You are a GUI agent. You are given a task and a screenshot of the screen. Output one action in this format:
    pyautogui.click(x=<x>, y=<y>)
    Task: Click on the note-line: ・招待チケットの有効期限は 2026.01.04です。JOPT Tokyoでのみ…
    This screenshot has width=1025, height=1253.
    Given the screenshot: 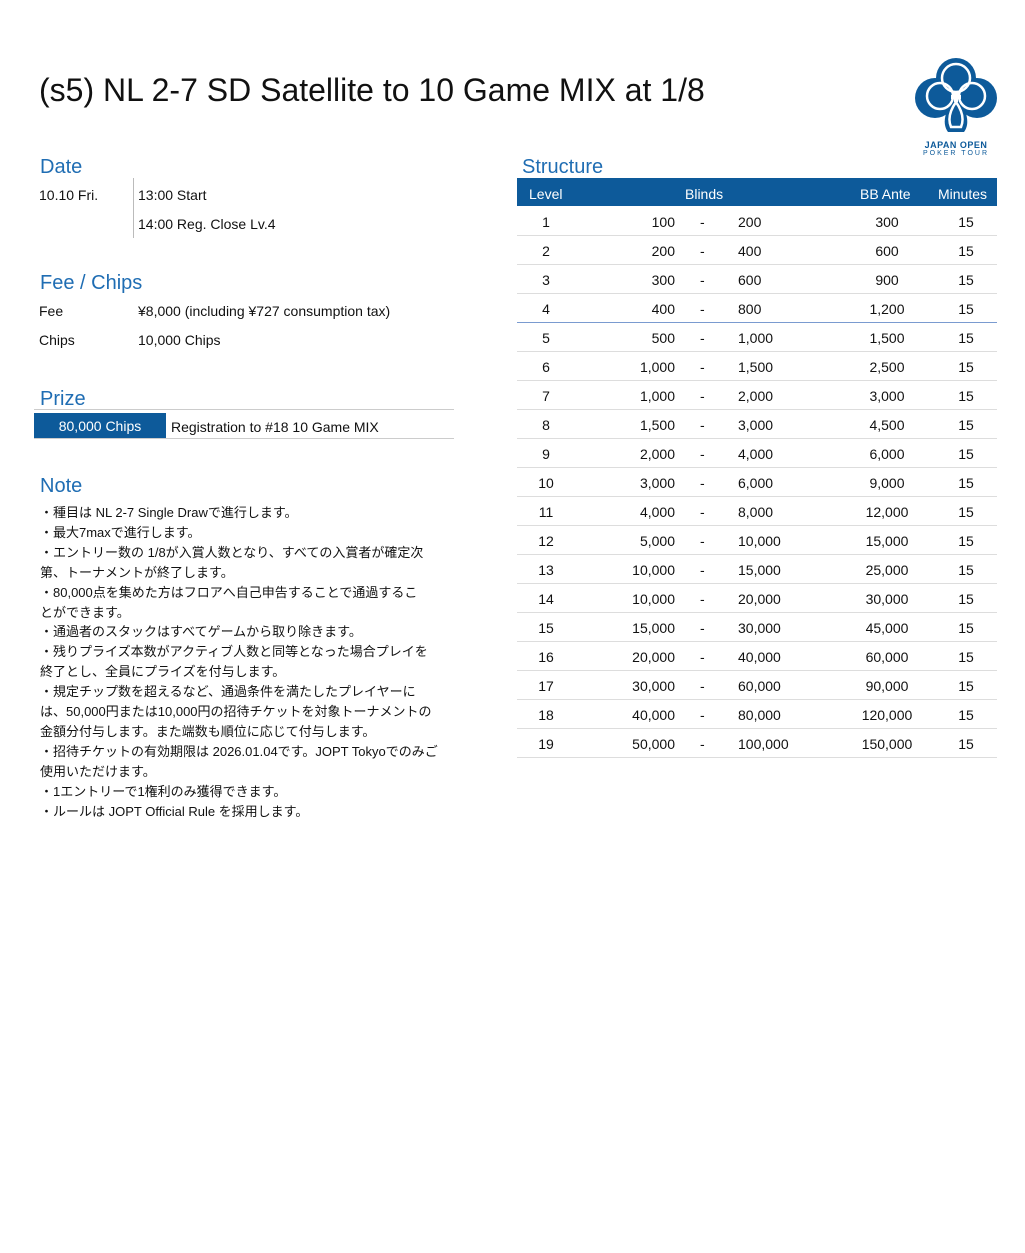 What is the action you would take?
    pyautogui.click(x=239, y=751)
    